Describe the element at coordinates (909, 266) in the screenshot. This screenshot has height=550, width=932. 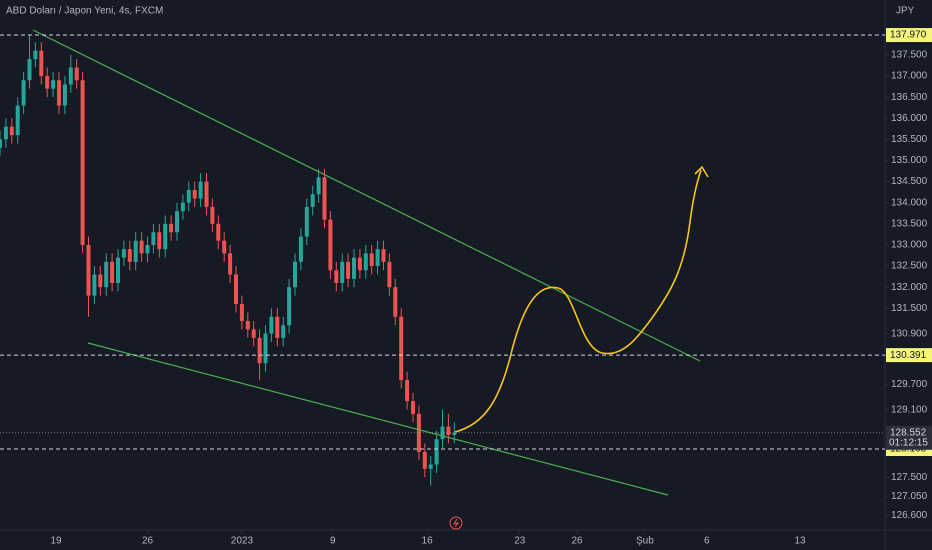
I see `y-tick-label: 132.500` at that location.